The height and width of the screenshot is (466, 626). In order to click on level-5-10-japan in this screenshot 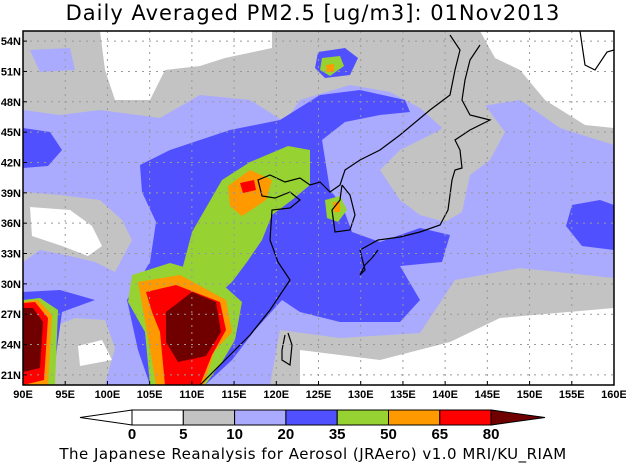, I will do `click(442, 131)`.